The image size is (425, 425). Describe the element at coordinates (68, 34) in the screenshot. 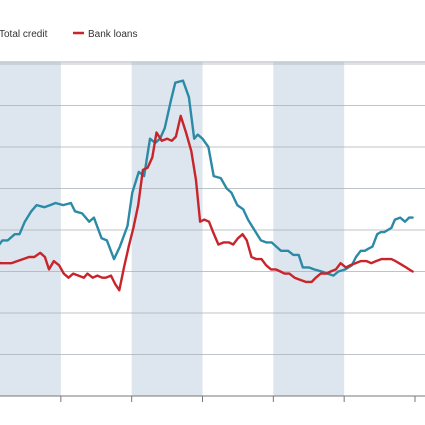

I see `legend: Total credit Bank loans` at that location.